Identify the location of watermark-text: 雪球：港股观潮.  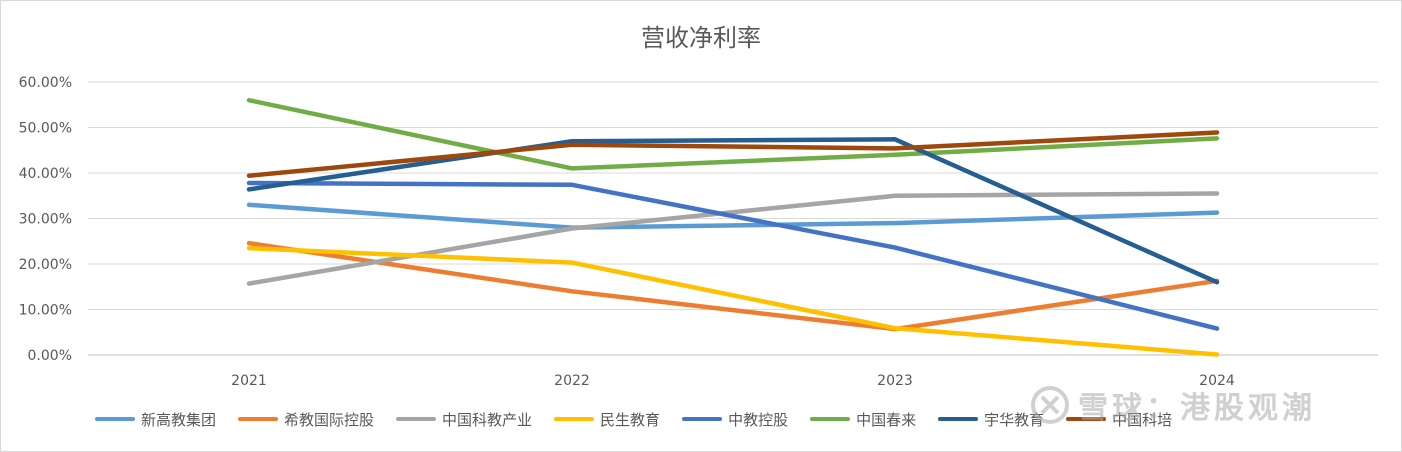
(1197, 408).